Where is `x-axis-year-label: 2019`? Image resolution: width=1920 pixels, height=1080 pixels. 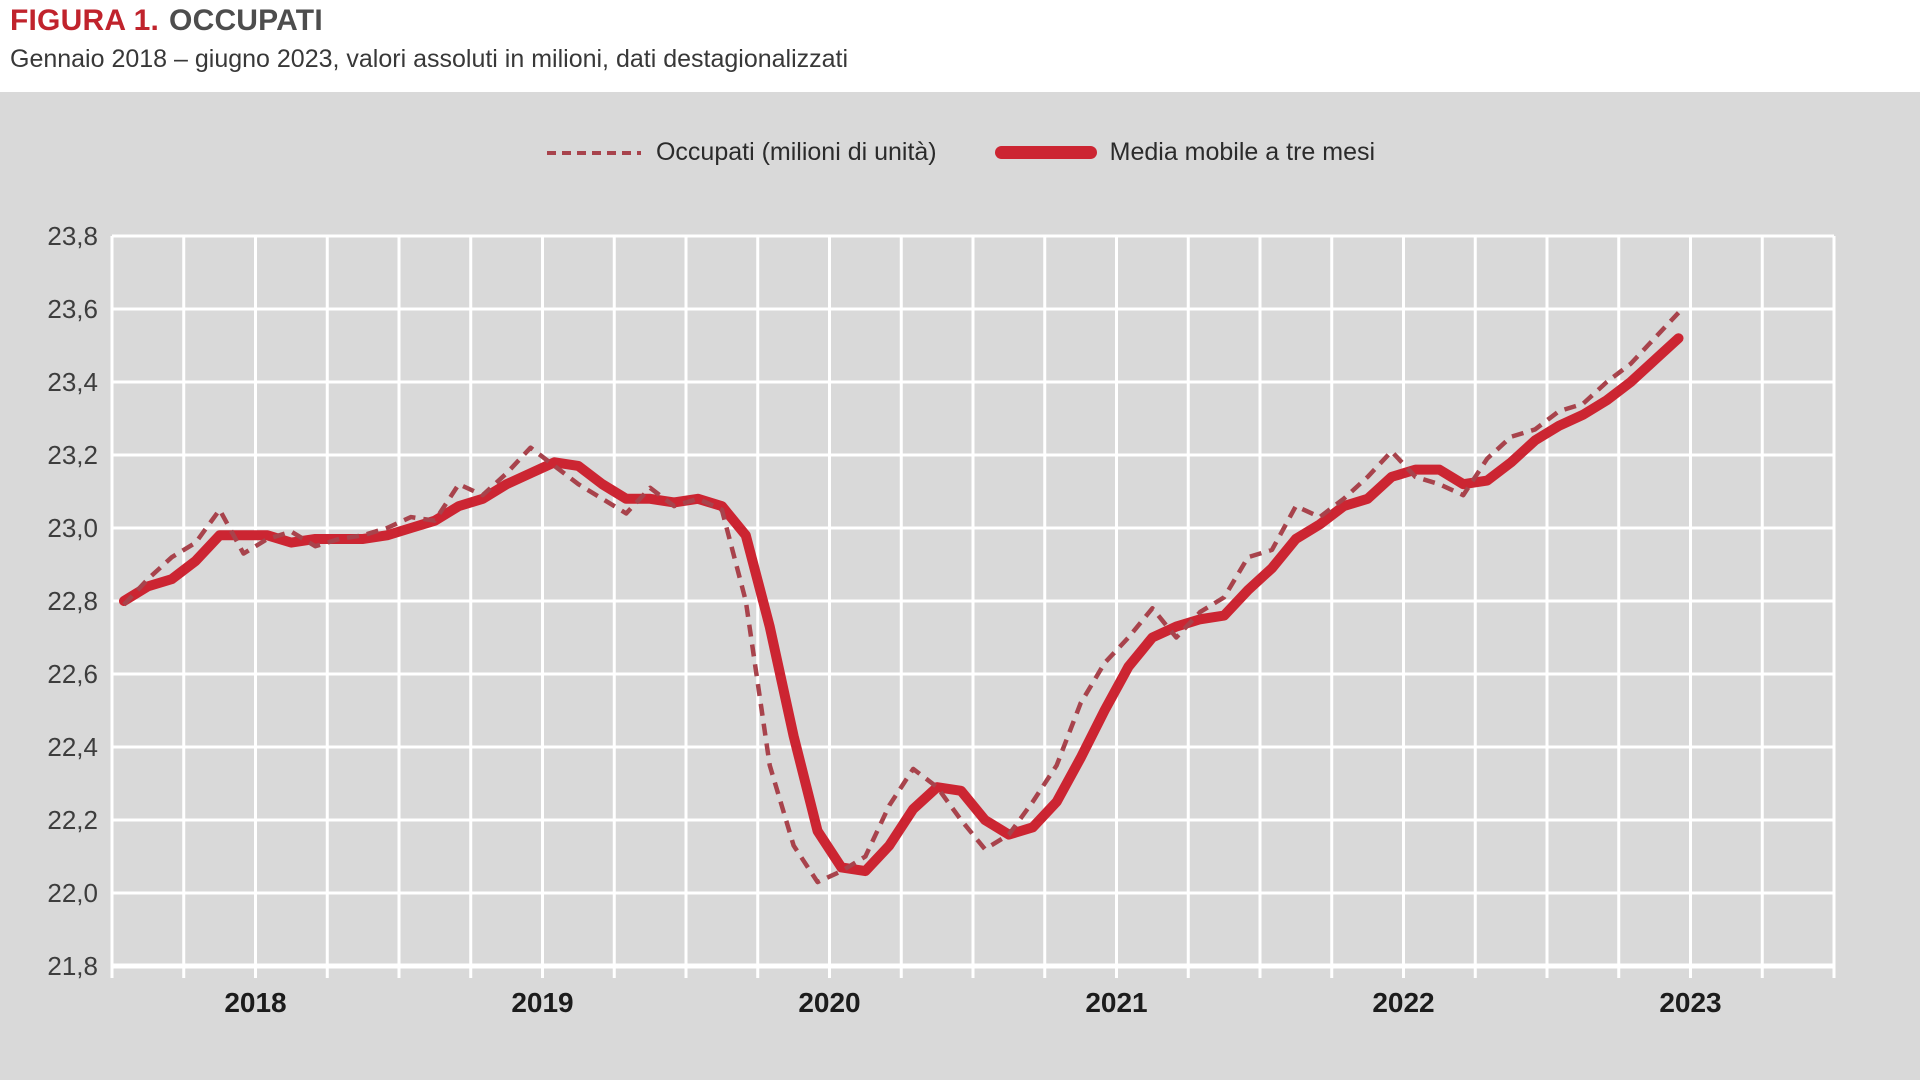 x-axis-year-label: 2019 is located at coordinates (542, 1002).